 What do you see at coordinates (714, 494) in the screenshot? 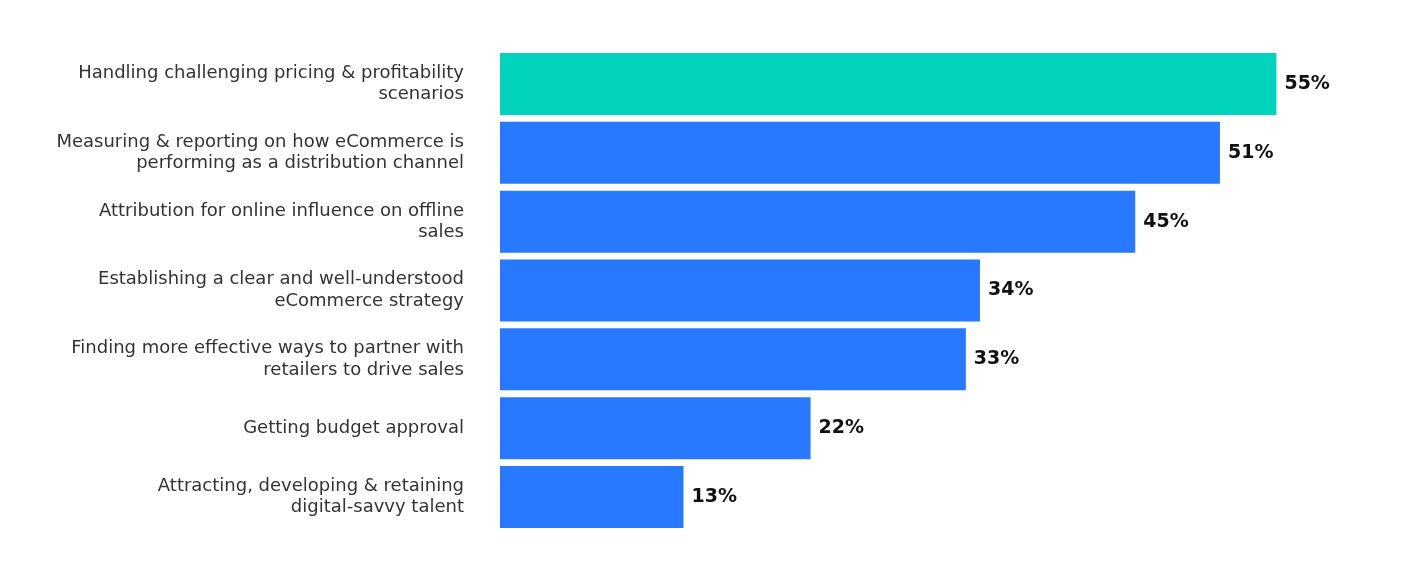
I see `data-label: 13%` at bounding box center [714, 494].